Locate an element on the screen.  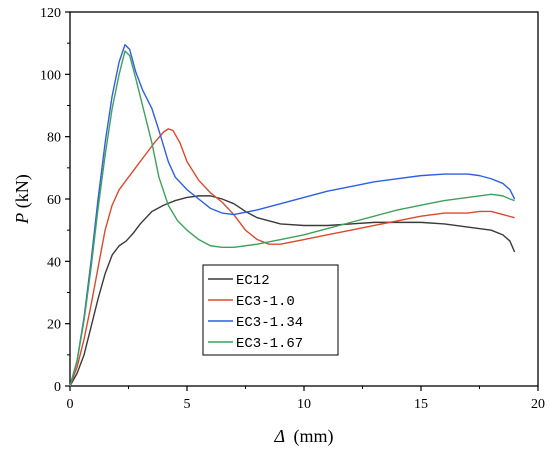
legend-label: EC3-1.67 is located at coordinates (269, 344).